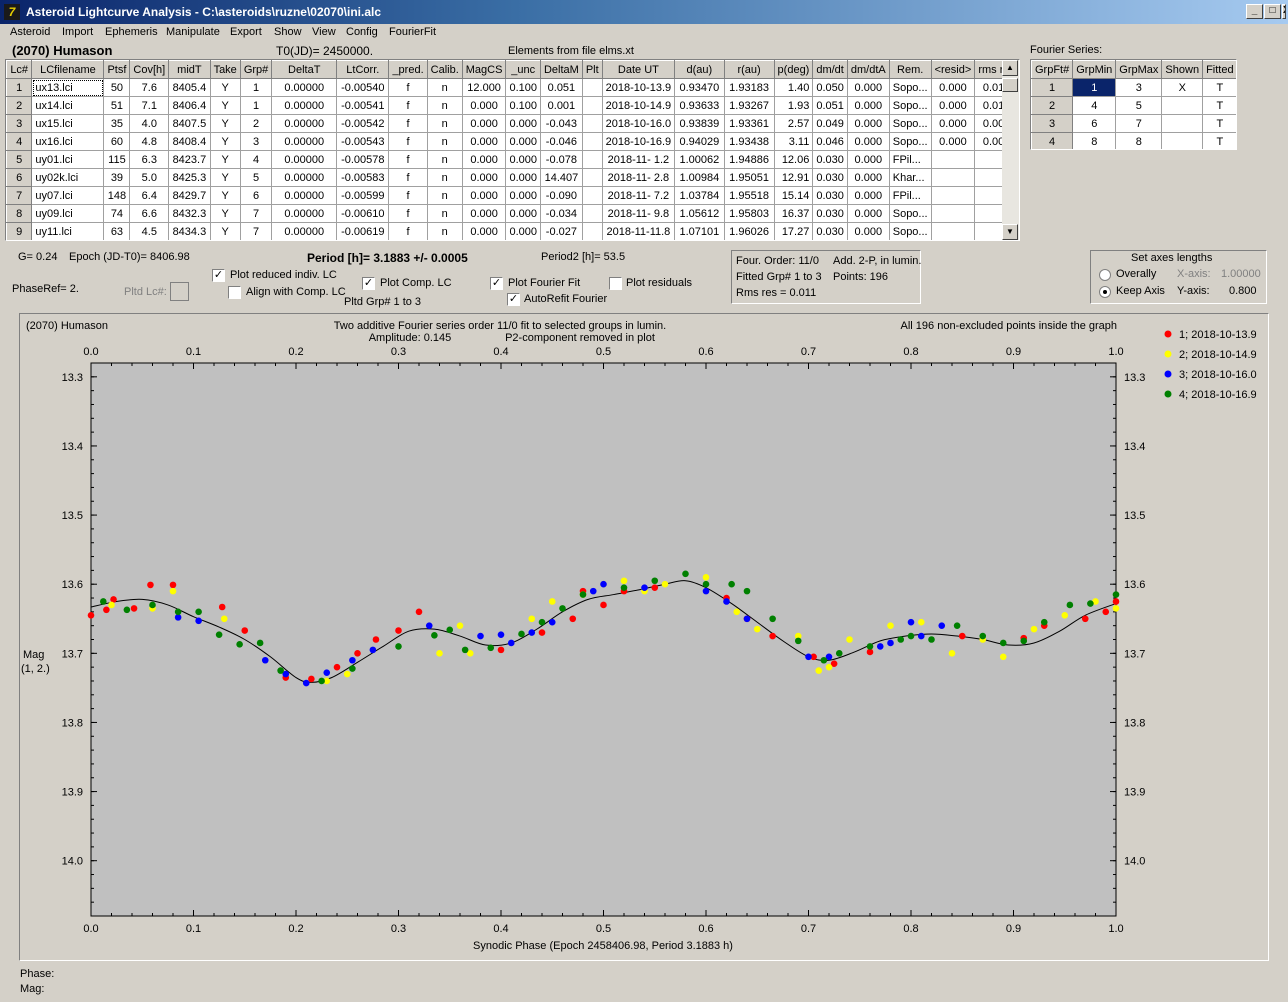 This screenshot has width=1288, height=1002. I want to click on table-cell: 8408.4, so click(189, 141).